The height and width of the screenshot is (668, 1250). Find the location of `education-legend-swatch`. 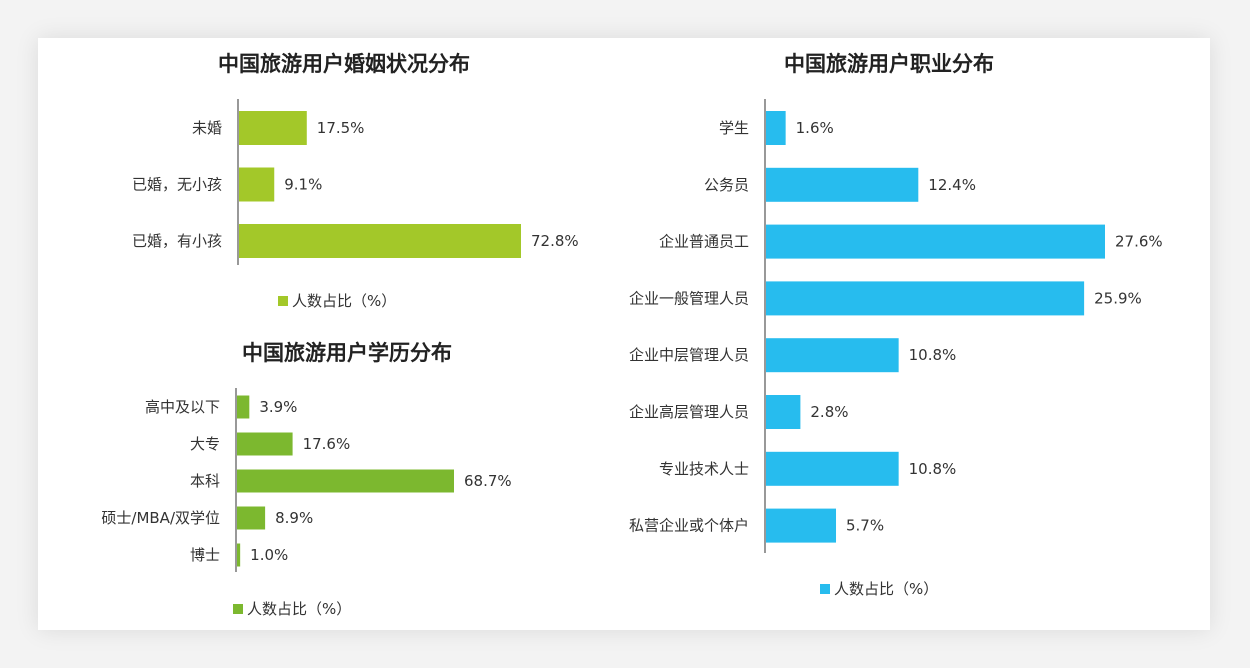

education-legend-swatch is located at coordinates (238, 608).